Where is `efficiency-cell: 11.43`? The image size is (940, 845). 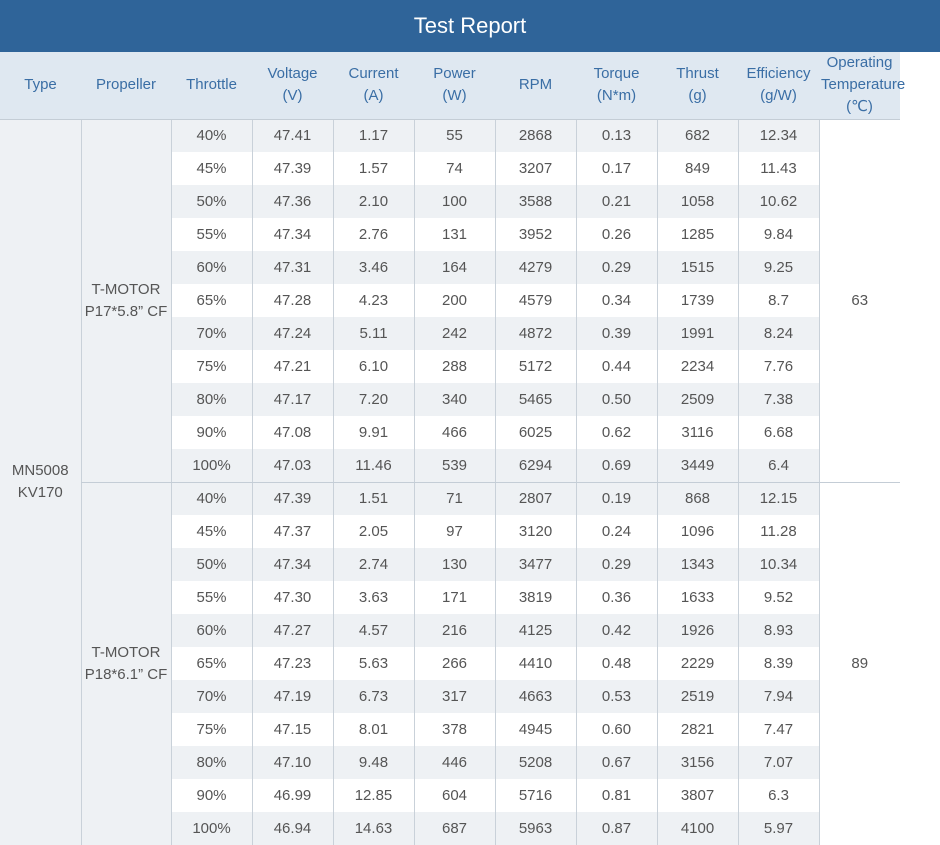
efficiency-cell: 11.43 is located at coordinates (778, 168).